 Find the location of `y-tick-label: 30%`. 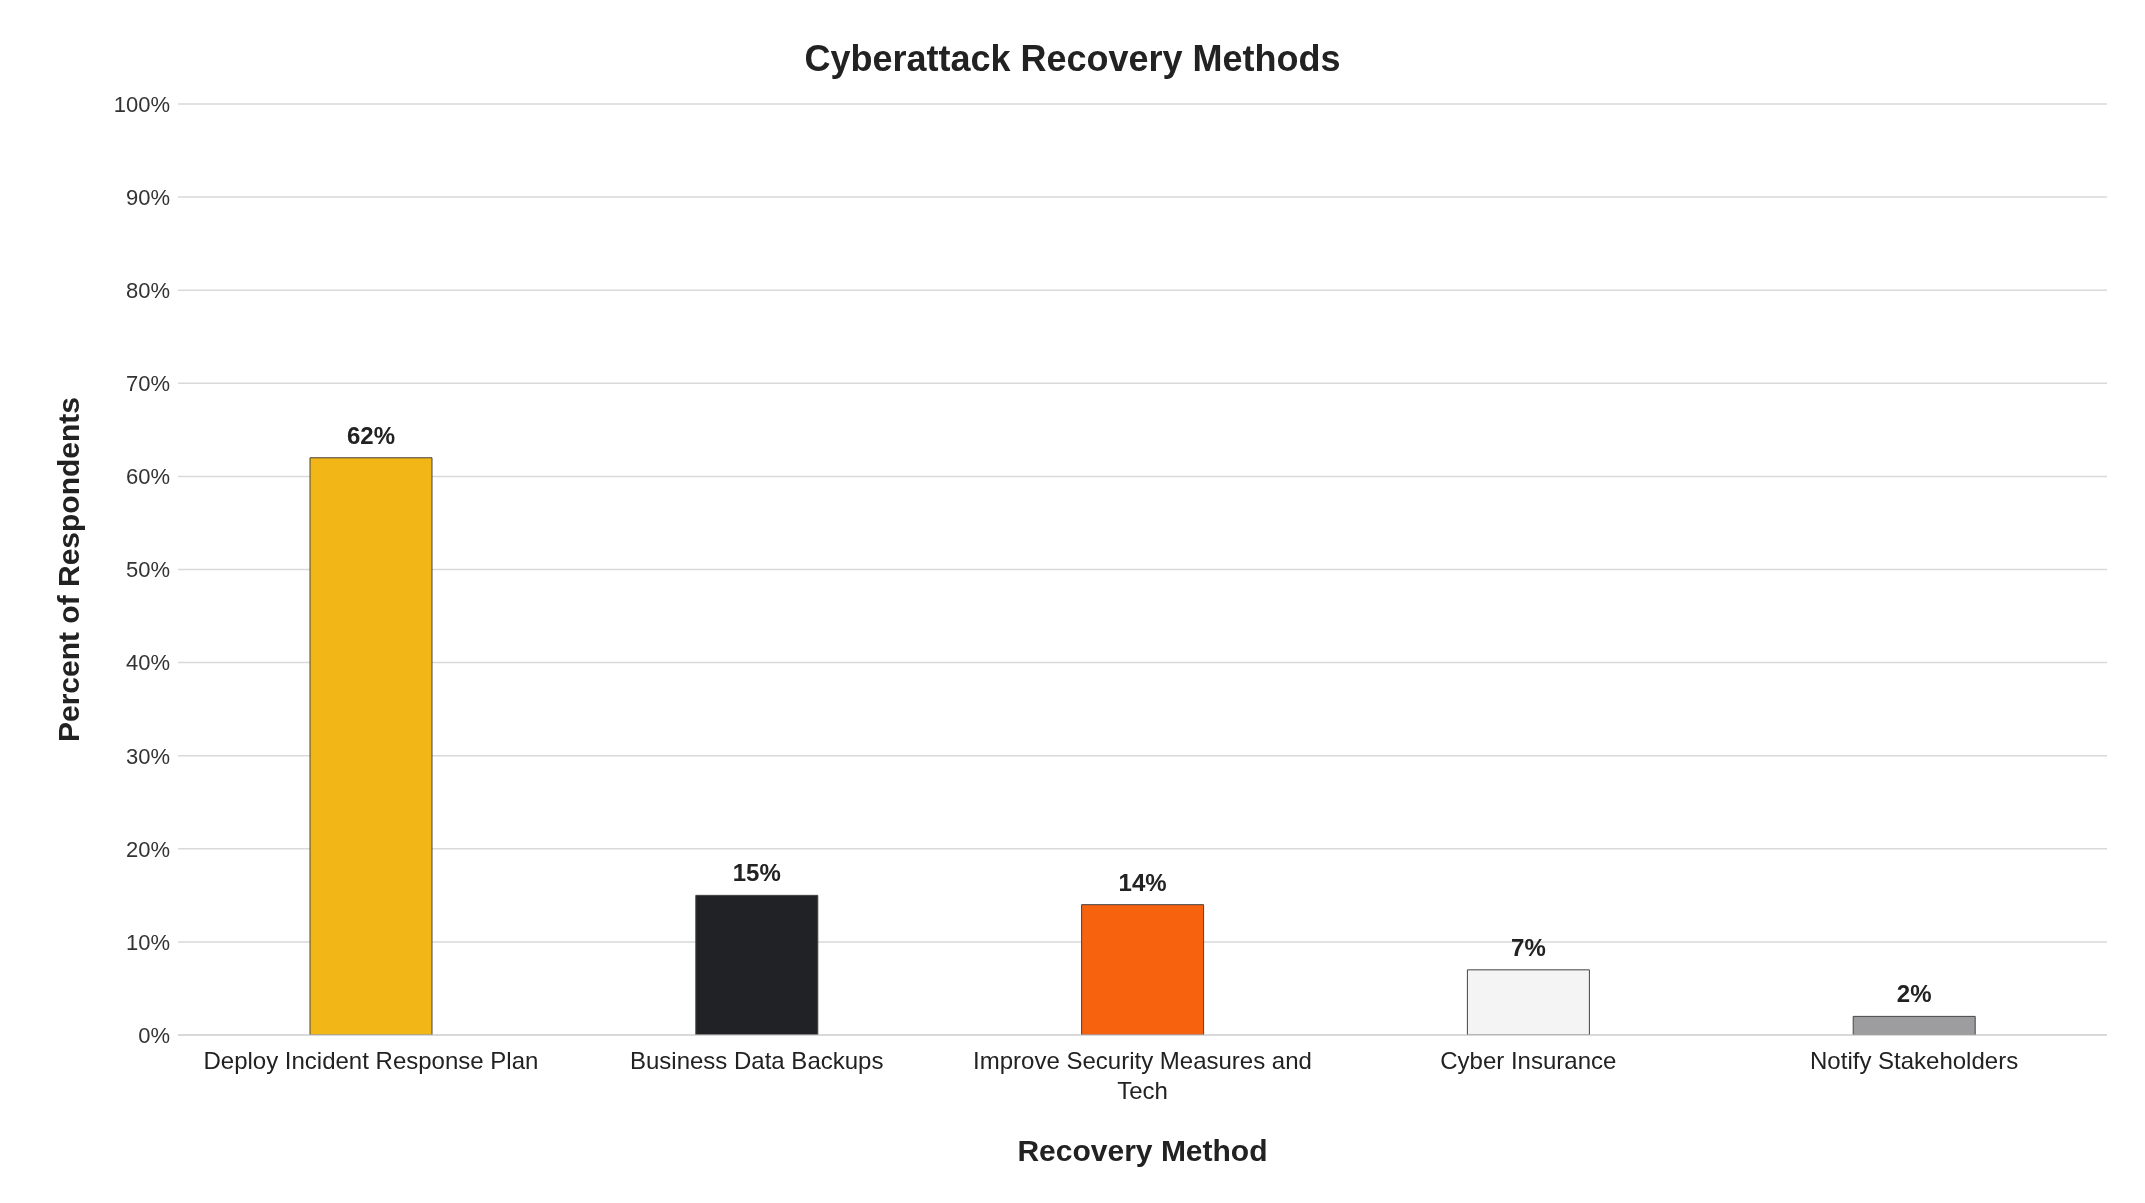

y-tick-label: 30% is located at coordinates (147, 756).